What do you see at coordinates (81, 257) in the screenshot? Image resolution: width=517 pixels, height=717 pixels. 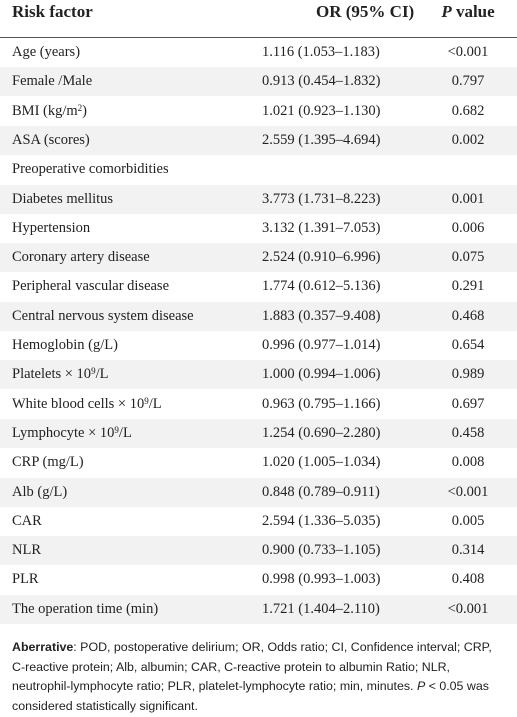 I see `risk-factor-text: Coronary artery disease` at bounding box center [81, 257].